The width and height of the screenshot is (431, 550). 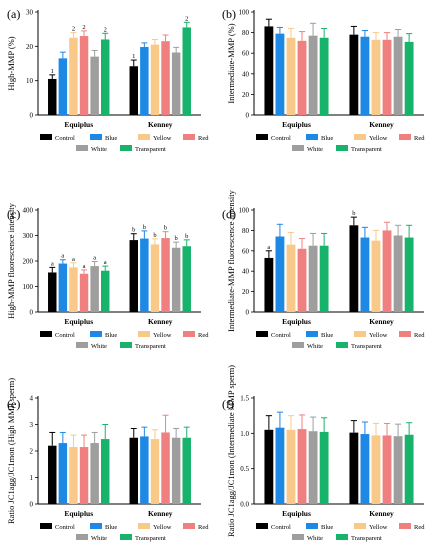 What do you see at coordinates (244, 434) in the screenshot?
I see `y-tick-label: 1.0` at bounding box center [244, 434].